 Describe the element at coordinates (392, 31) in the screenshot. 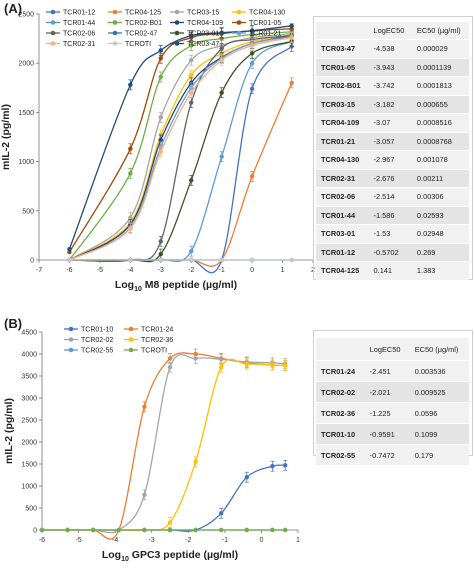

I see `table-header-row: LogEC50 EC50 (µg/ml)` at that location.